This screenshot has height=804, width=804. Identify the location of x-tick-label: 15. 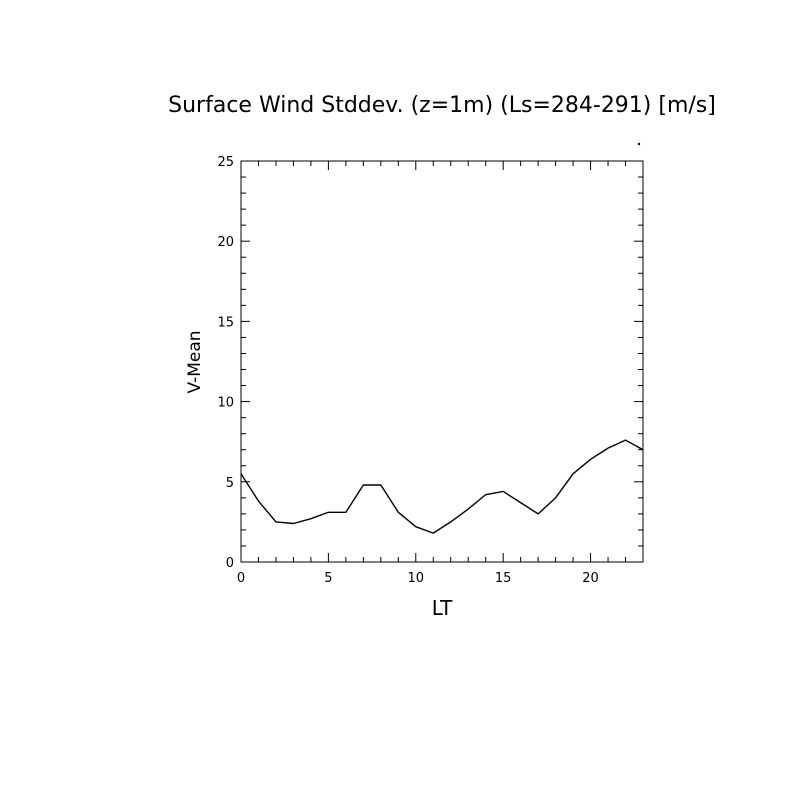
(503, 578).